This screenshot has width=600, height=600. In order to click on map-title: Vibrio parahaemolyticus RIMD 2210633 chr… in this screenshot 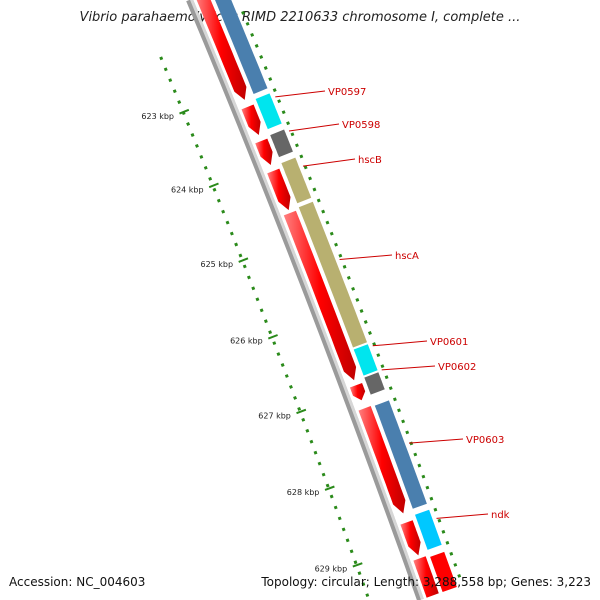, I will do `click(300, 17)`.